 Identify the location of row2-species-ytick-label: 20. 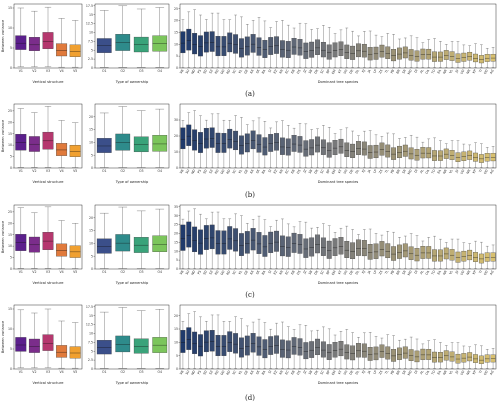
(176, 136).